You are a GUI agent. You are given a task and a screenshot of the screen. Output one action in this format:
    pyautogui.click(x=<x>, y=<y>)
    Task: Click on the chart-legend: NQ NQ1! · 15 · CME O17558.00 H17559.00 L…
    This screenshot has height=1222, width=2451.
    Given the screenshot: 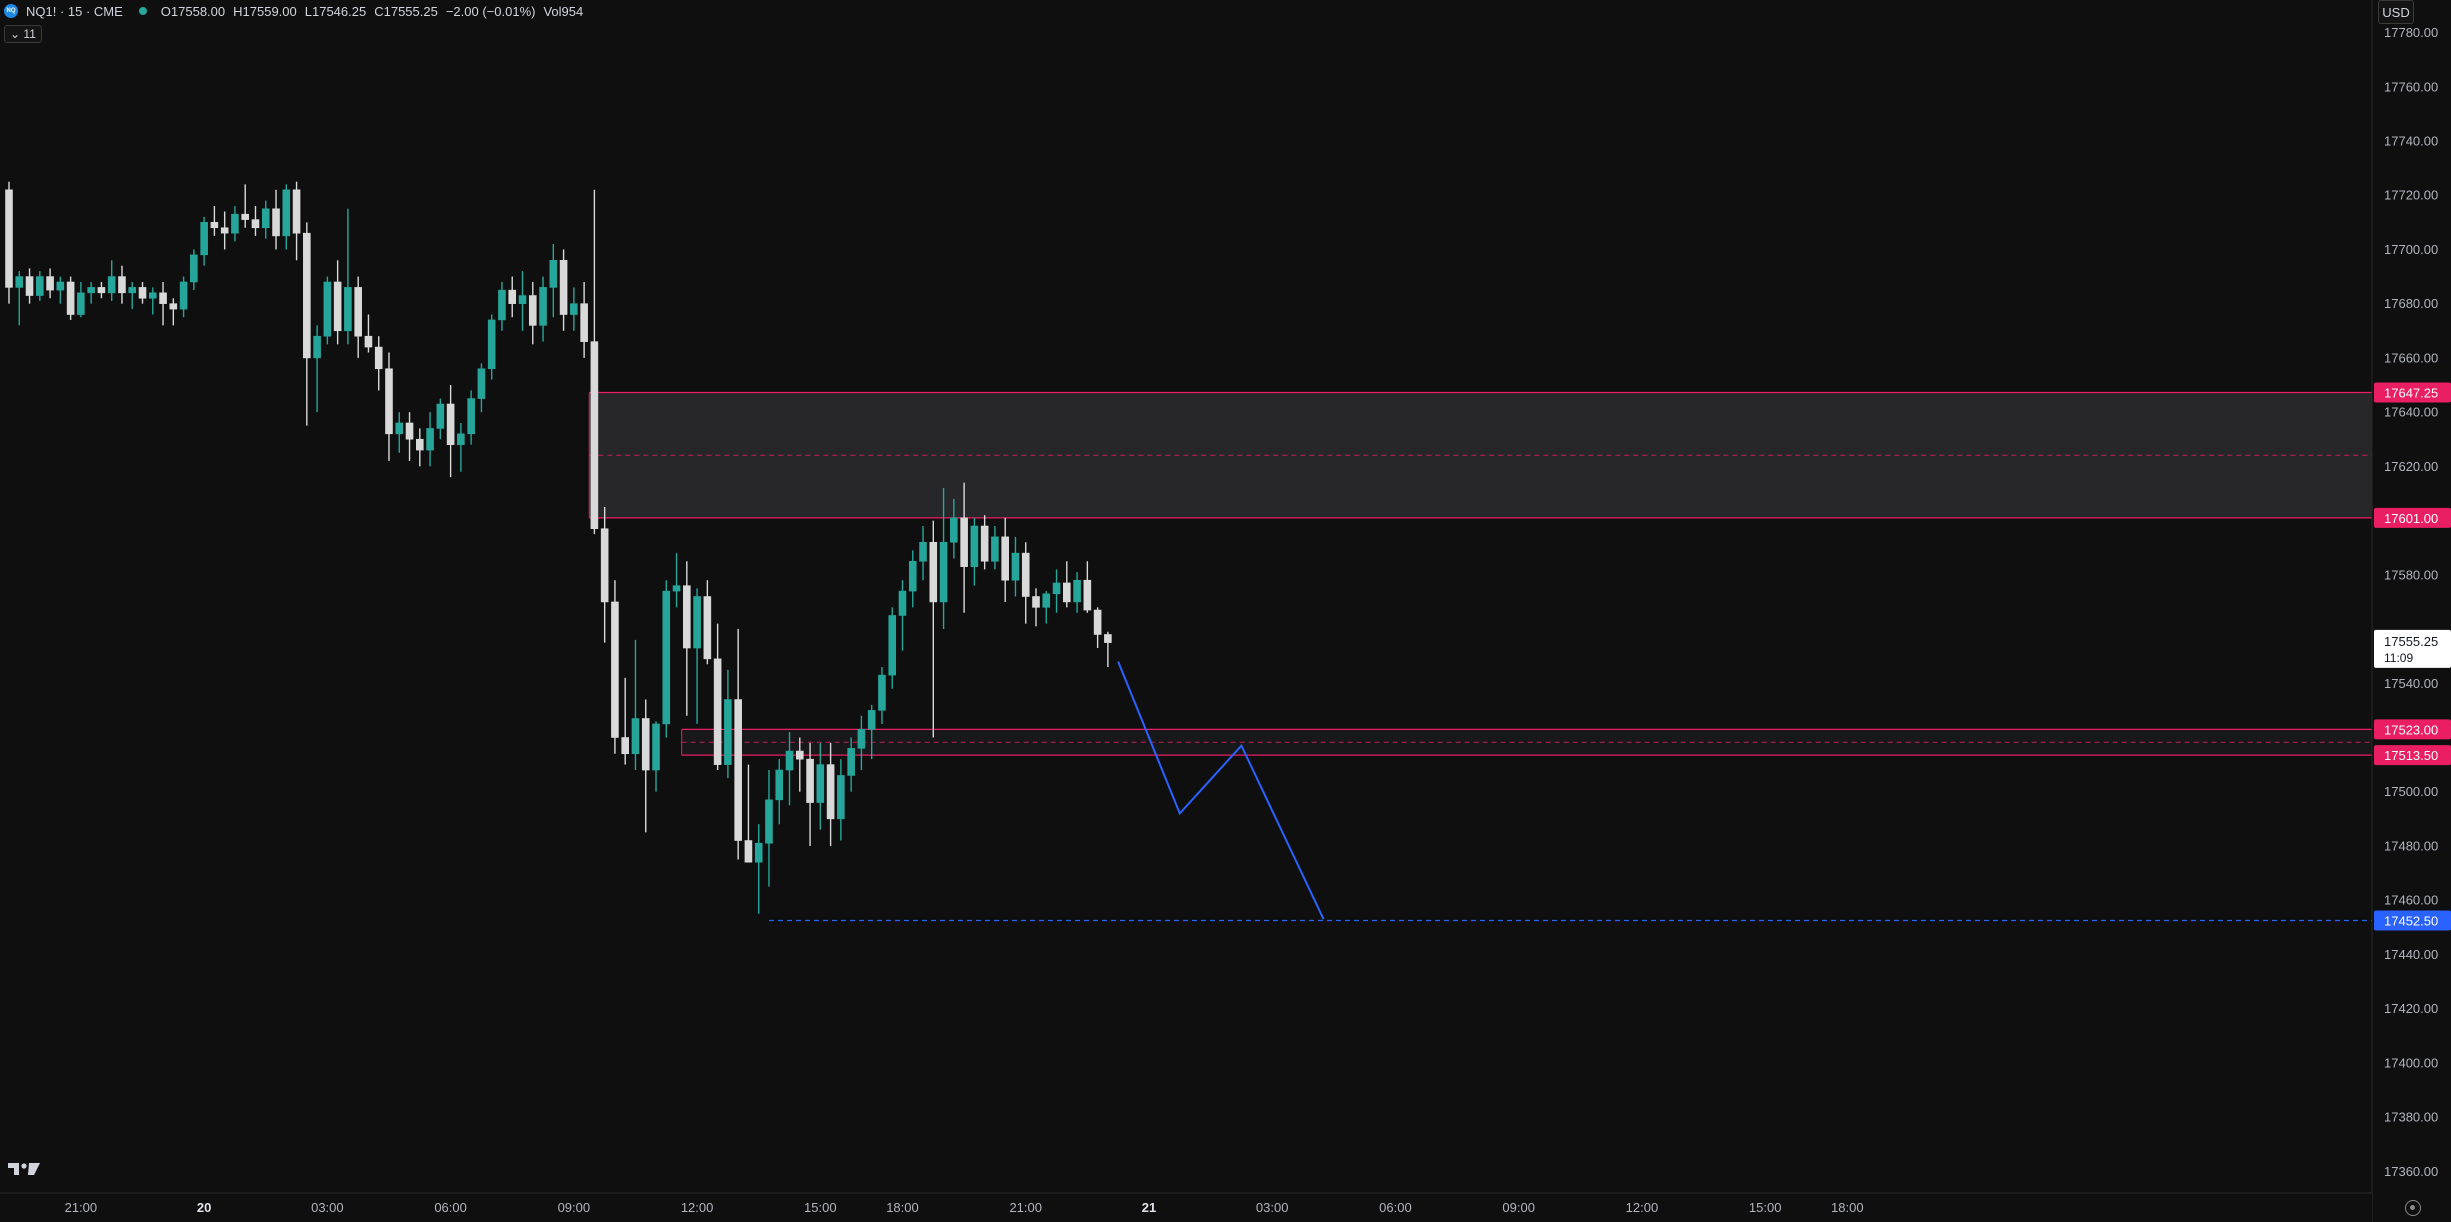 What is the action you would take?
    pyautogui.click(x=293, y=11)
    